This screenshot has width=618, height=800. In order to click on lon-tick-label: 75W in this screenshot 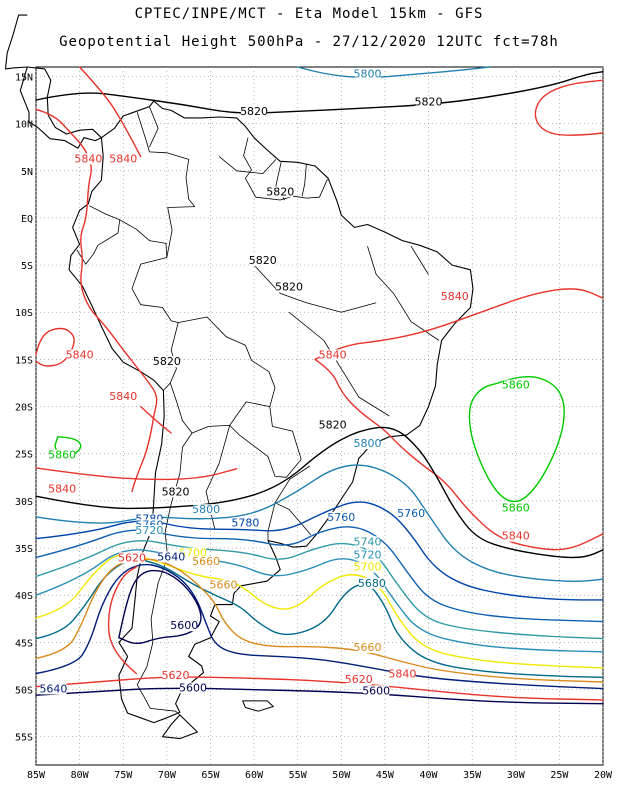, I will do `click(123, 775)`.